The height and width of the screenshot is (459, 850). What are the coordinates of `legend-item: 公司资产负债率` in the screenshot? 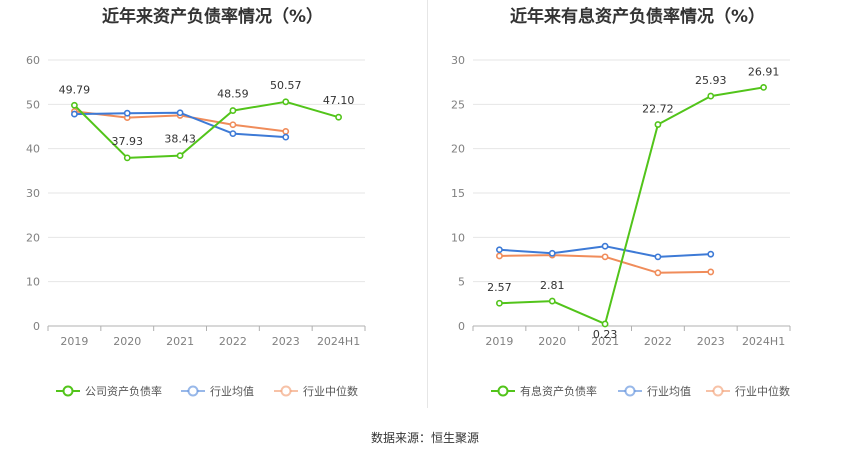 It's located at (109, 391).